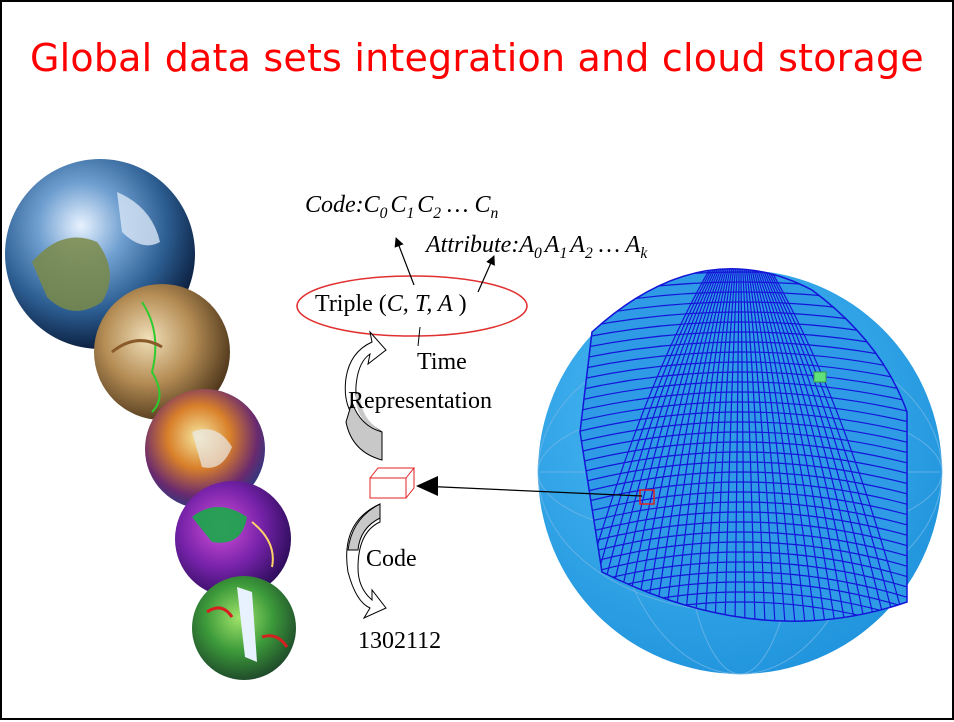  I want to click on triple-a: A, so click(445, 304).